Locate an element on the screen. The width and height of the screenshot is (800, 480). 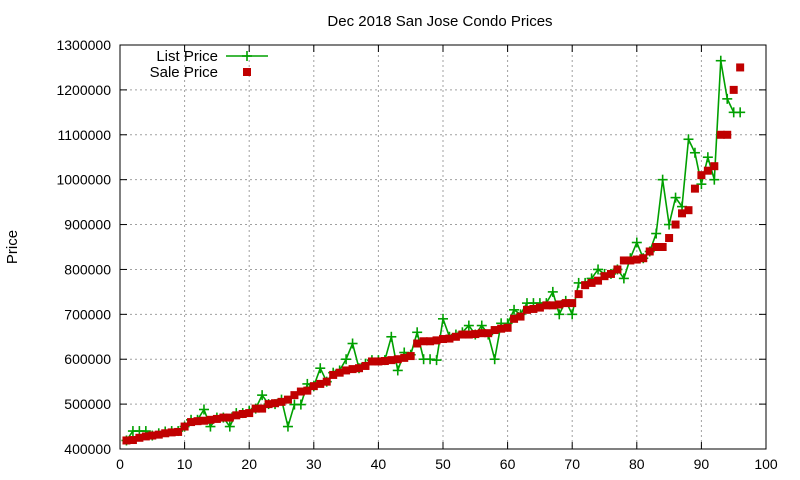
x-tick-label: 0 is located at coordinates (120, 464).